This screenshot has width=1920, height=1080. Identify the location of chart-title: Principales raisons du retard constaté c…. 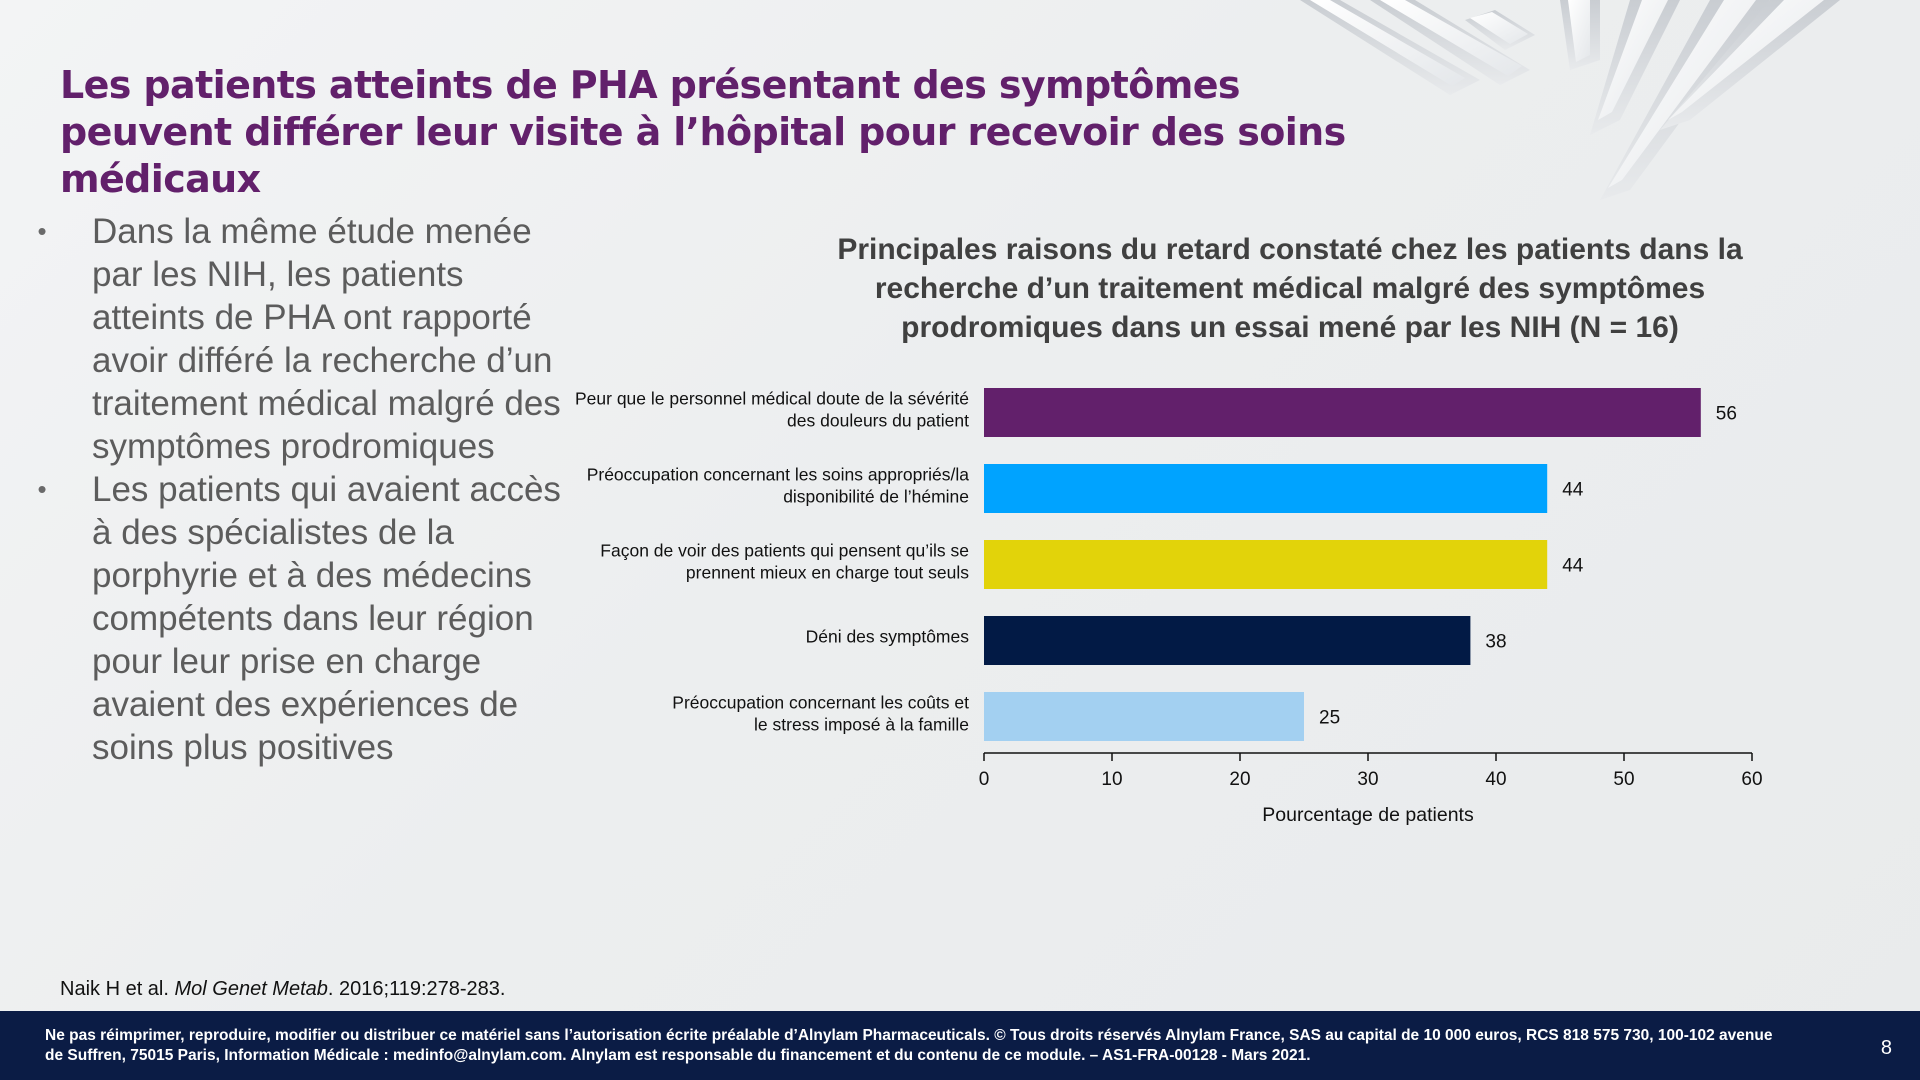
(1290, 288).